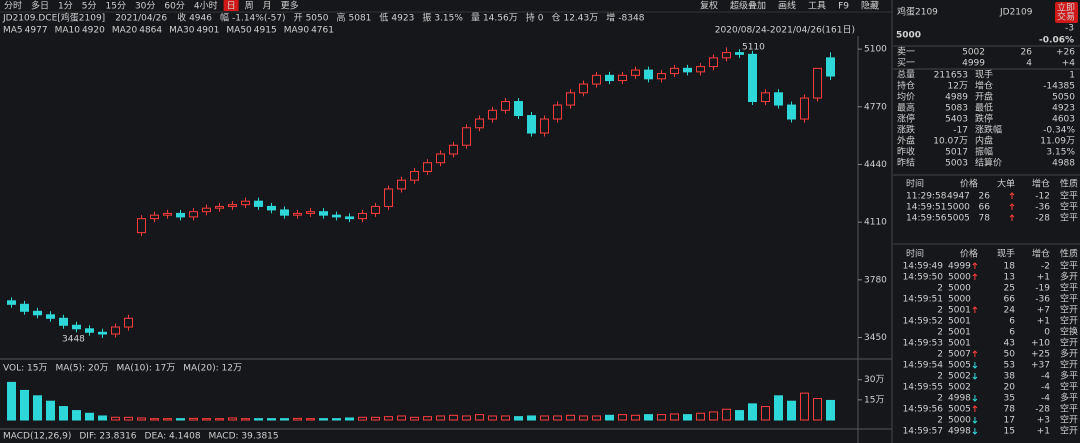  I want to click on period-tab: 5分, so click(89, 6).